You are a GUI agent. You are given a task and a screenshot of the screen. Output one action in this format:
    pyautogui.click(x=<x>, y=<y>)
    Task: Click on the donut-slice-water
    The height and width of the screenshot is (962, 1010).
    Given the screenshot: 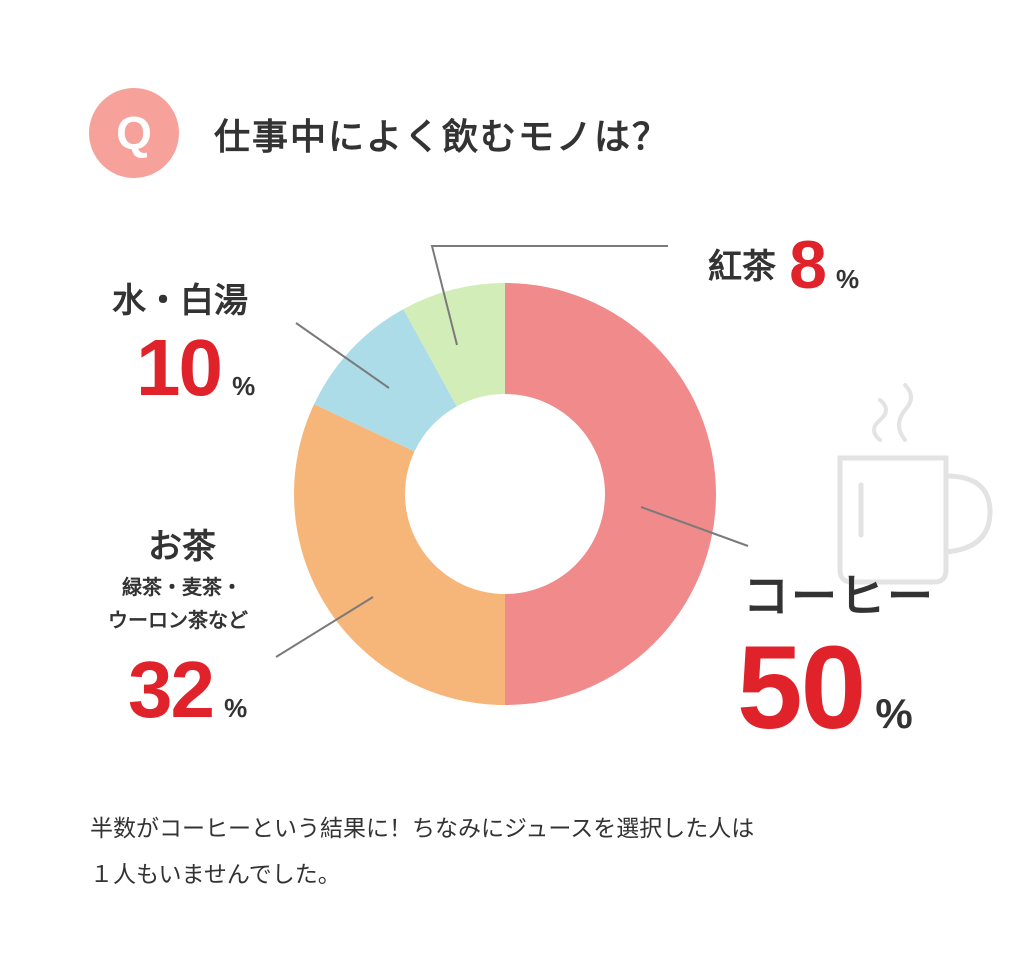 What is the action you would take?
    pyautogui.click(x=385, y=380)
    